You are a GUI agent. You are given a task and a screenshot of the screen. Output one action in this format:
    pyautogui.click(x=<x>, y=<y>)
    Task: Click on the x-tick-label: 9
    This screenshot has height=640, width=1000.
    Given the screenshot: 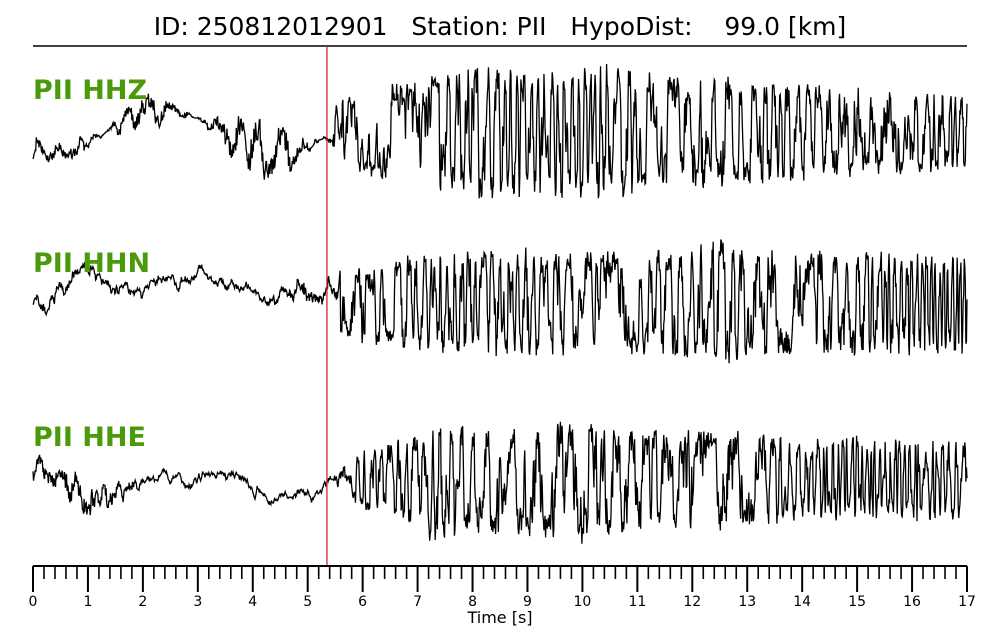 What is the action you would take?
    pyautogui.click(x=527, y=602)
    